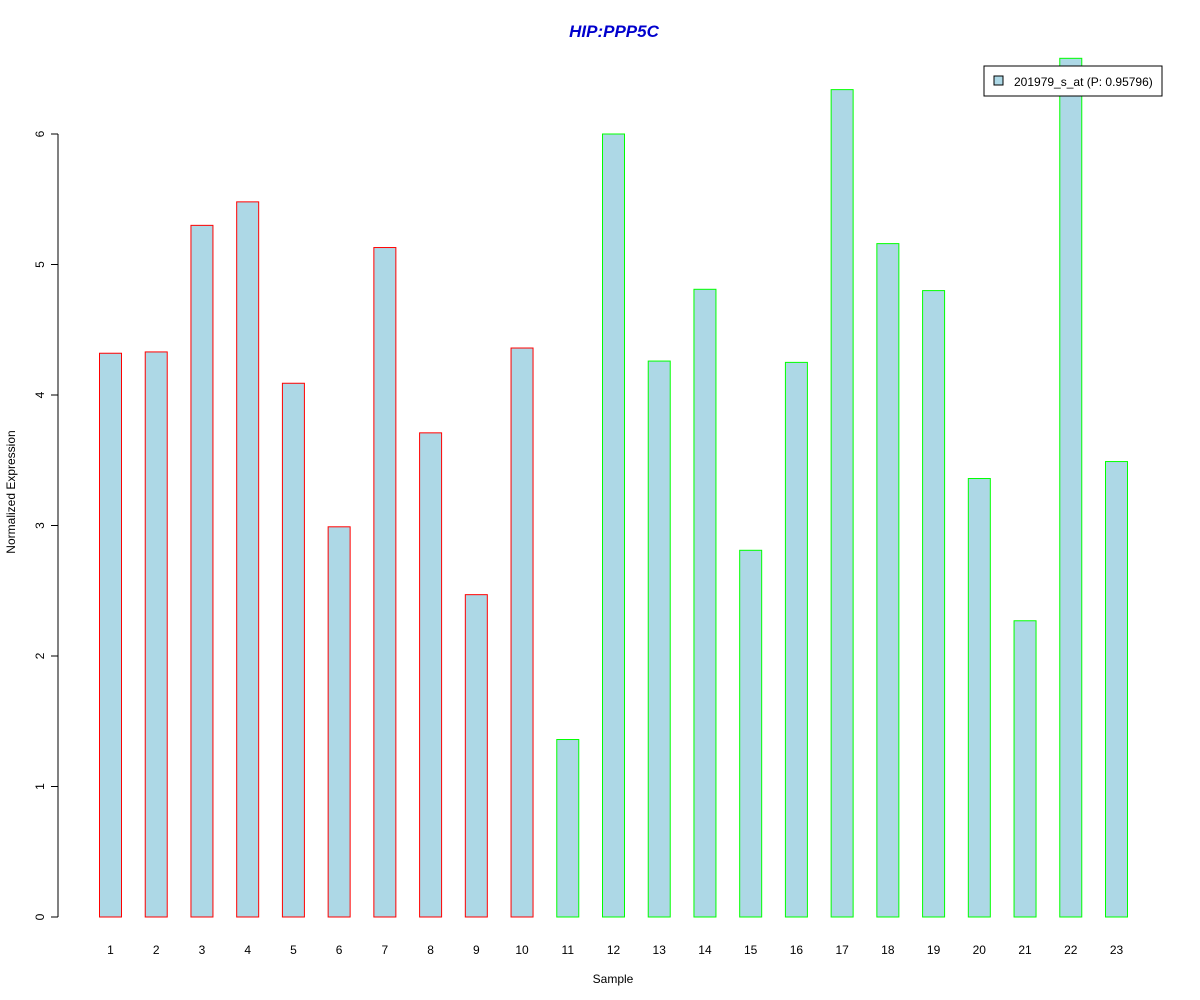 The height and width of the screenshot is (1000, 1200). I want to click on x-tick-labels: 1 2 3 4 5 6 7 8 9 10 11 12 13 14 15 16 17 18 19 20 21 22 23, so click(615, 950).